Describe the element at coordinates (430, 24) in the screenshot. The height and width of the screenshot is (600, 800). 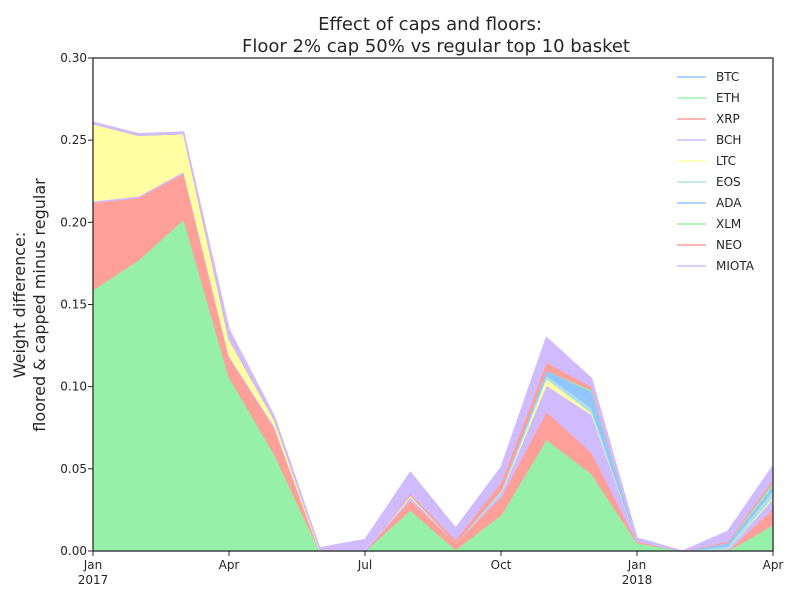
I see `chart-title-line-1: Effect of caps and floors:` at that location.